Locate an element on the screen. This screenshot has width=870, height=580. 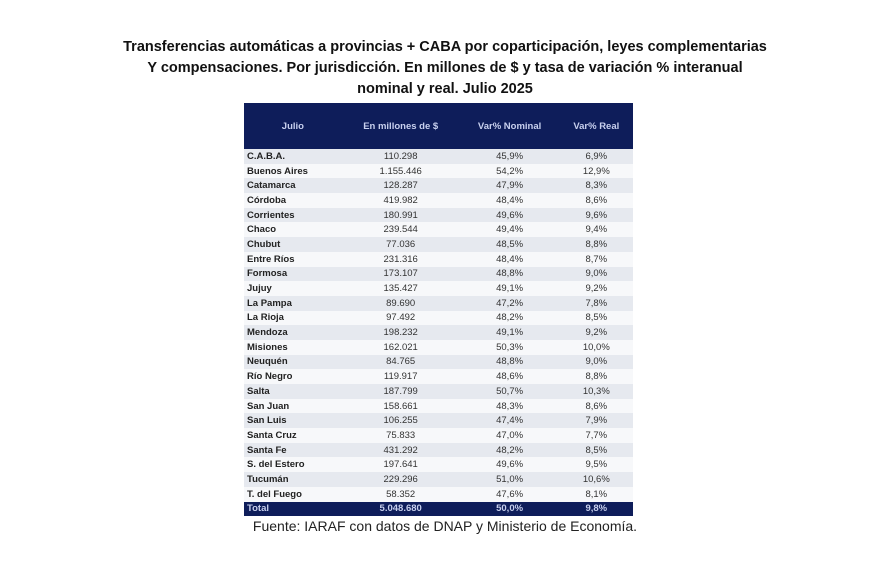
amount-cell: 119.917 is located at coordinates (400, 376).